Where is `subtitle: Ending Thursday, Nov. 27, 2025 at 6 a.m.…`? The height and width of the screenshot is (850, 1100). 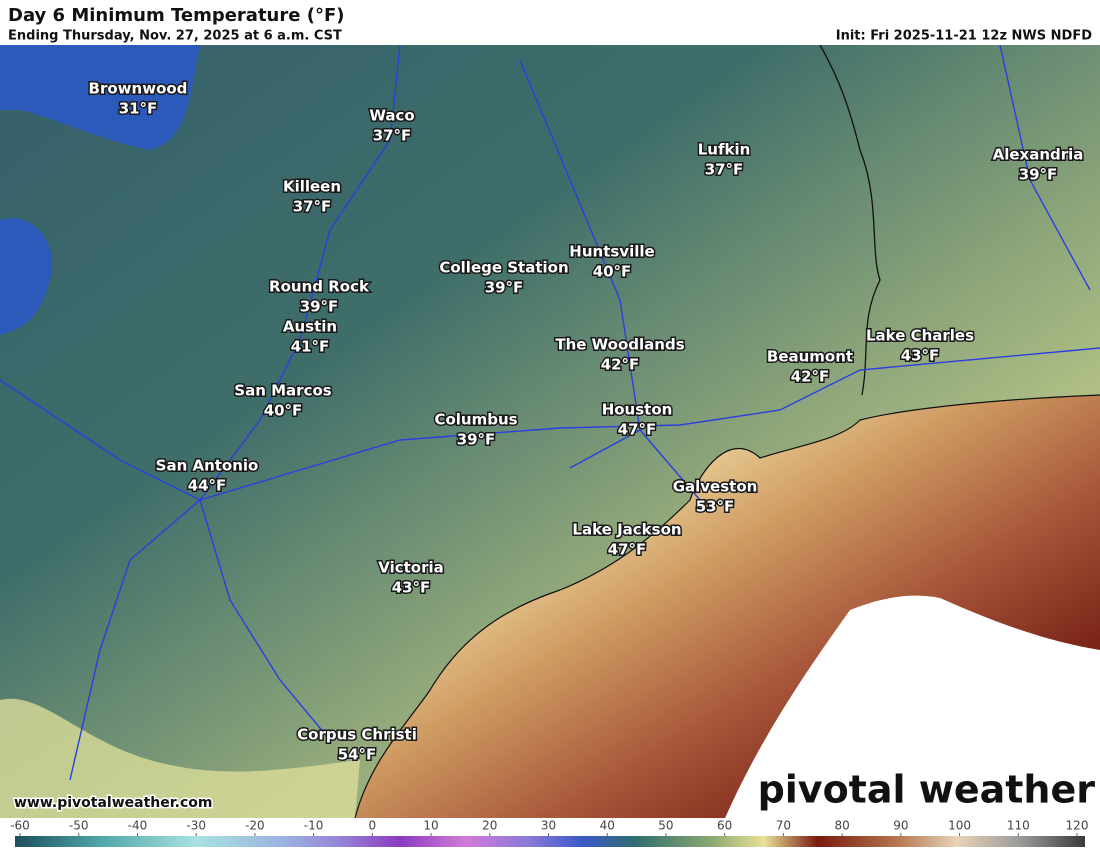
subtitle: Ending Thursday, Nov. 27, 2025 at 6 a.m.… is located at coordinates (175, 36).